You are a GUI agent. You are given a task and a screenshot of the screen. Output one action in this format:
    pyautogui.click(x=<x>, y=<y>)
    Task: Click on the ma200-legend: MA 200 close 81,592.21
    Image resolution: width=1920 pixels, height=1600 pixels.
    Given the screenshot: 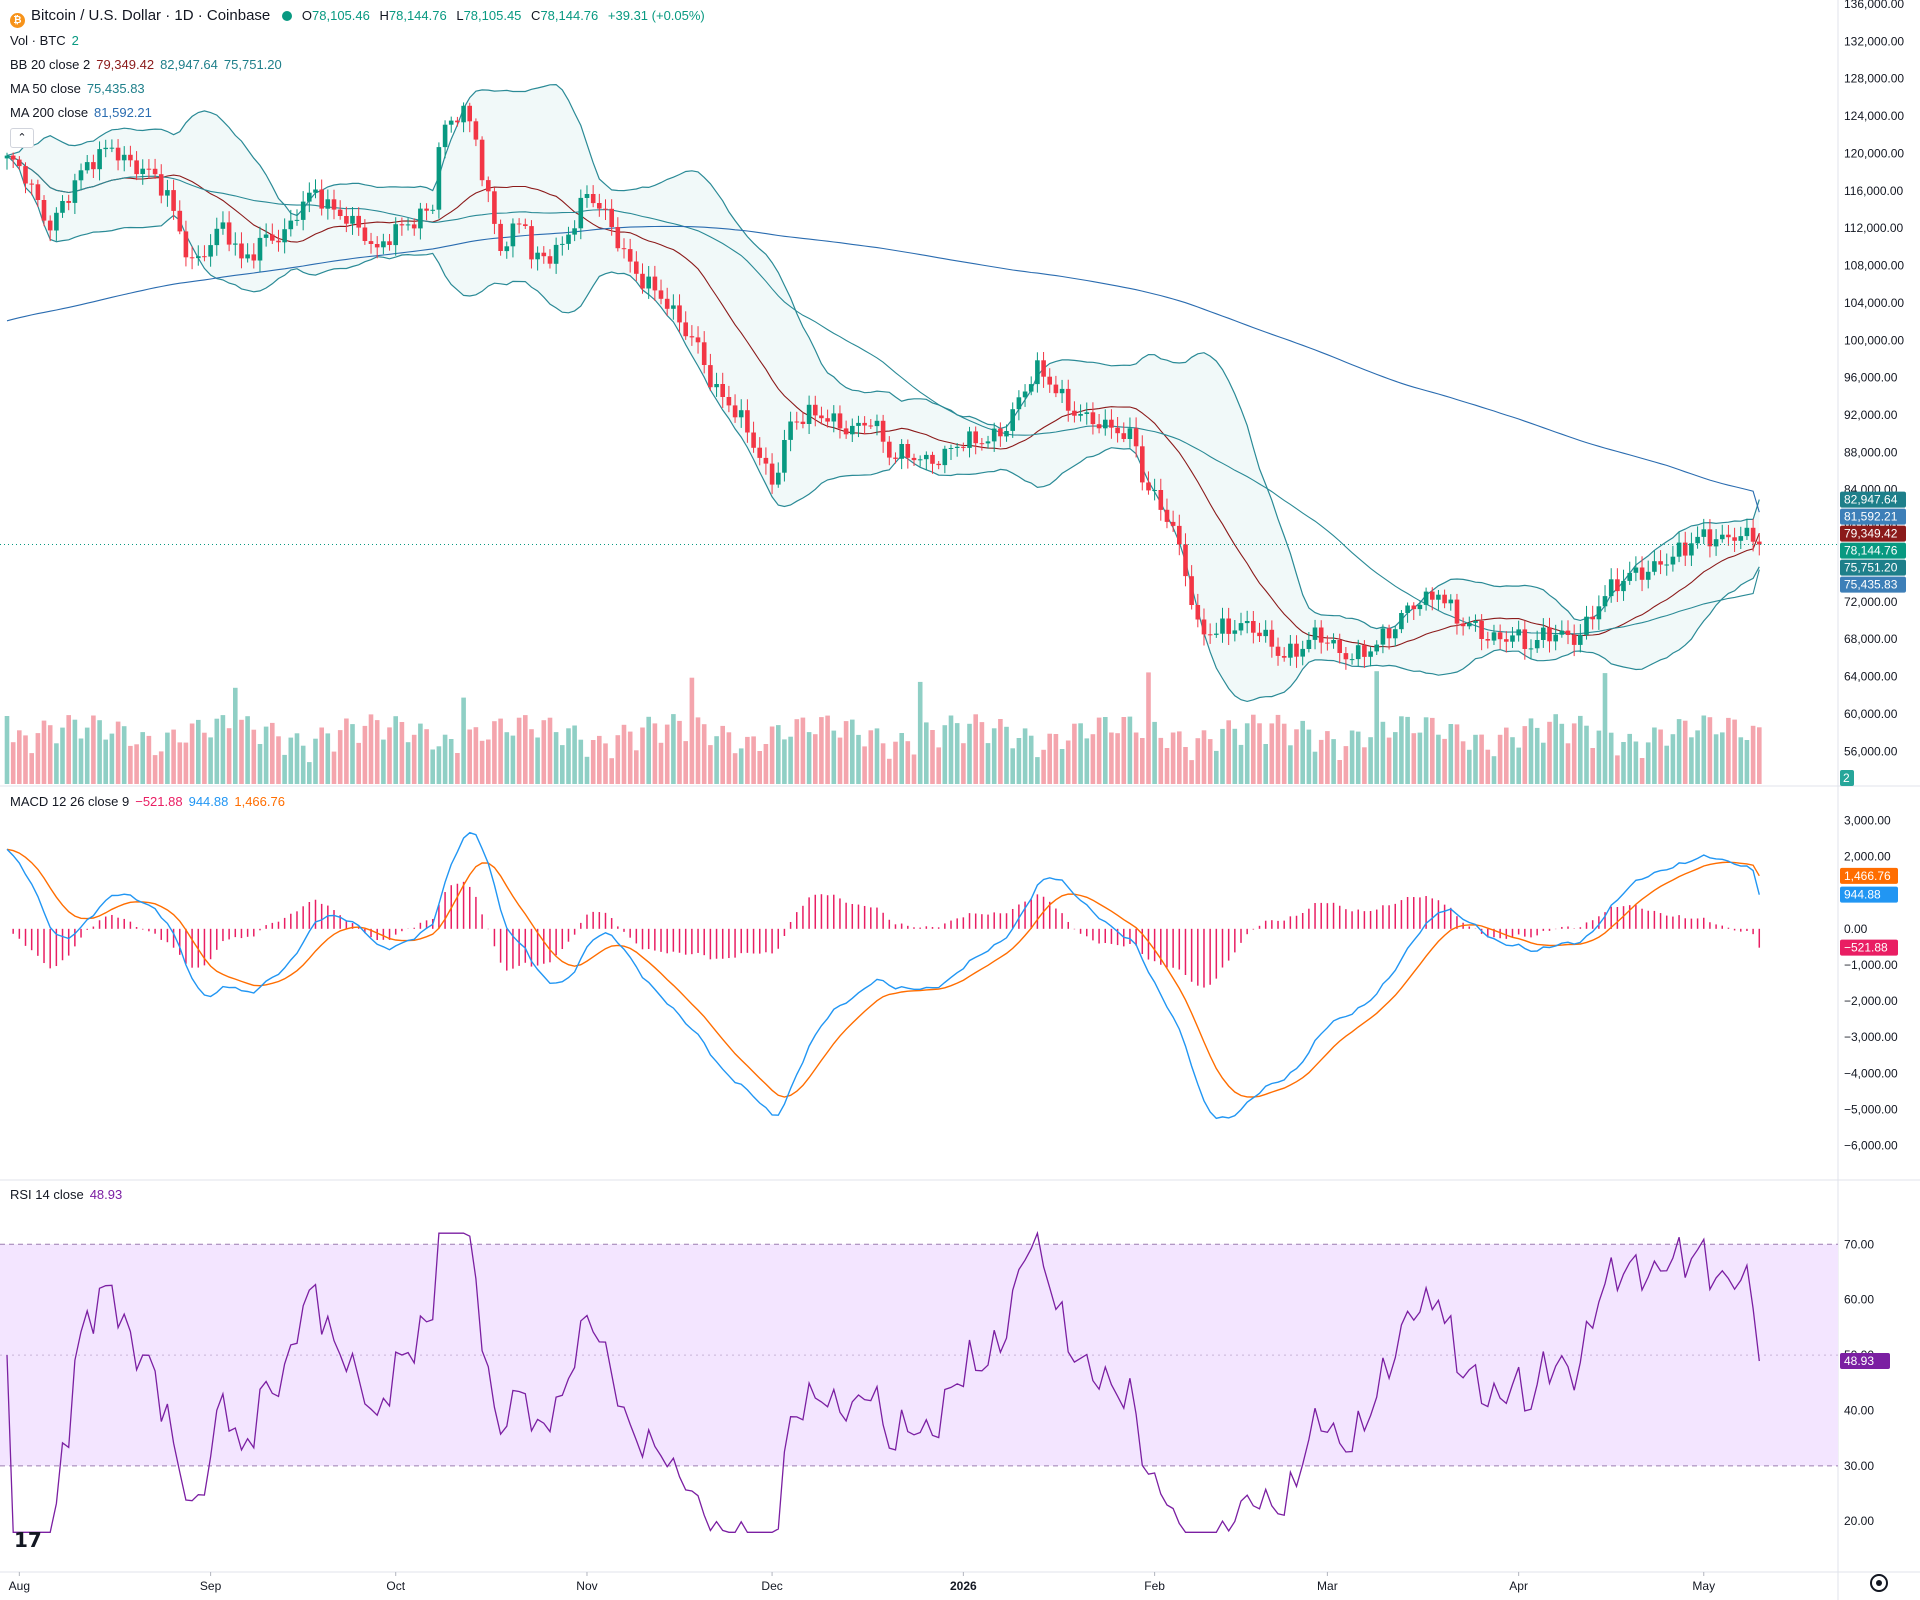 What is the action you would take?
    pyautogui.click(x=81, y=112)
    